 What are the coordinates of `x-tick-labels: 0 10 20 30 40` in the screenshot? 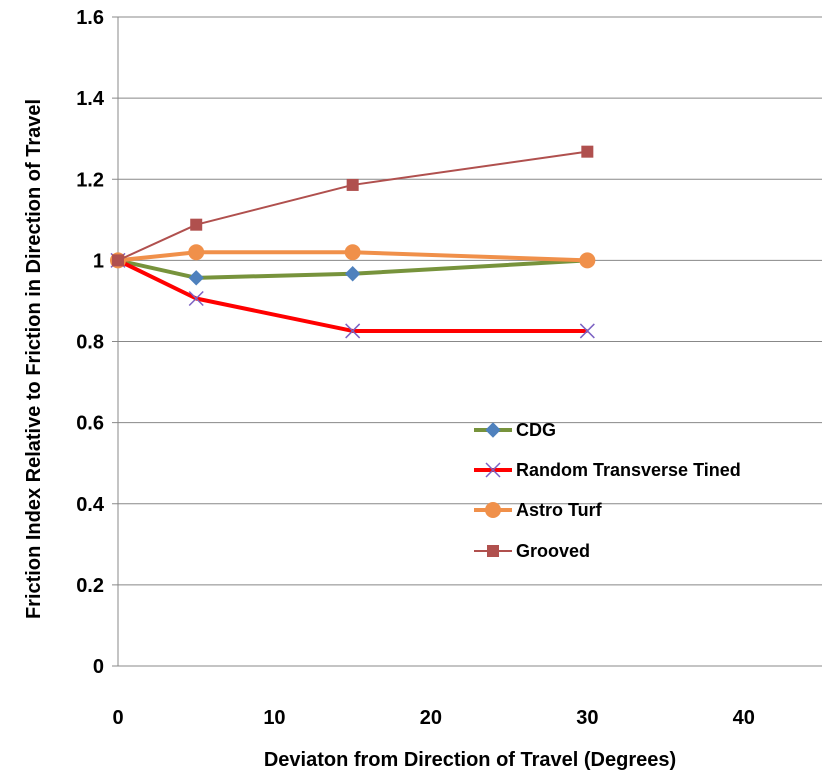 It's located at (433, 718).